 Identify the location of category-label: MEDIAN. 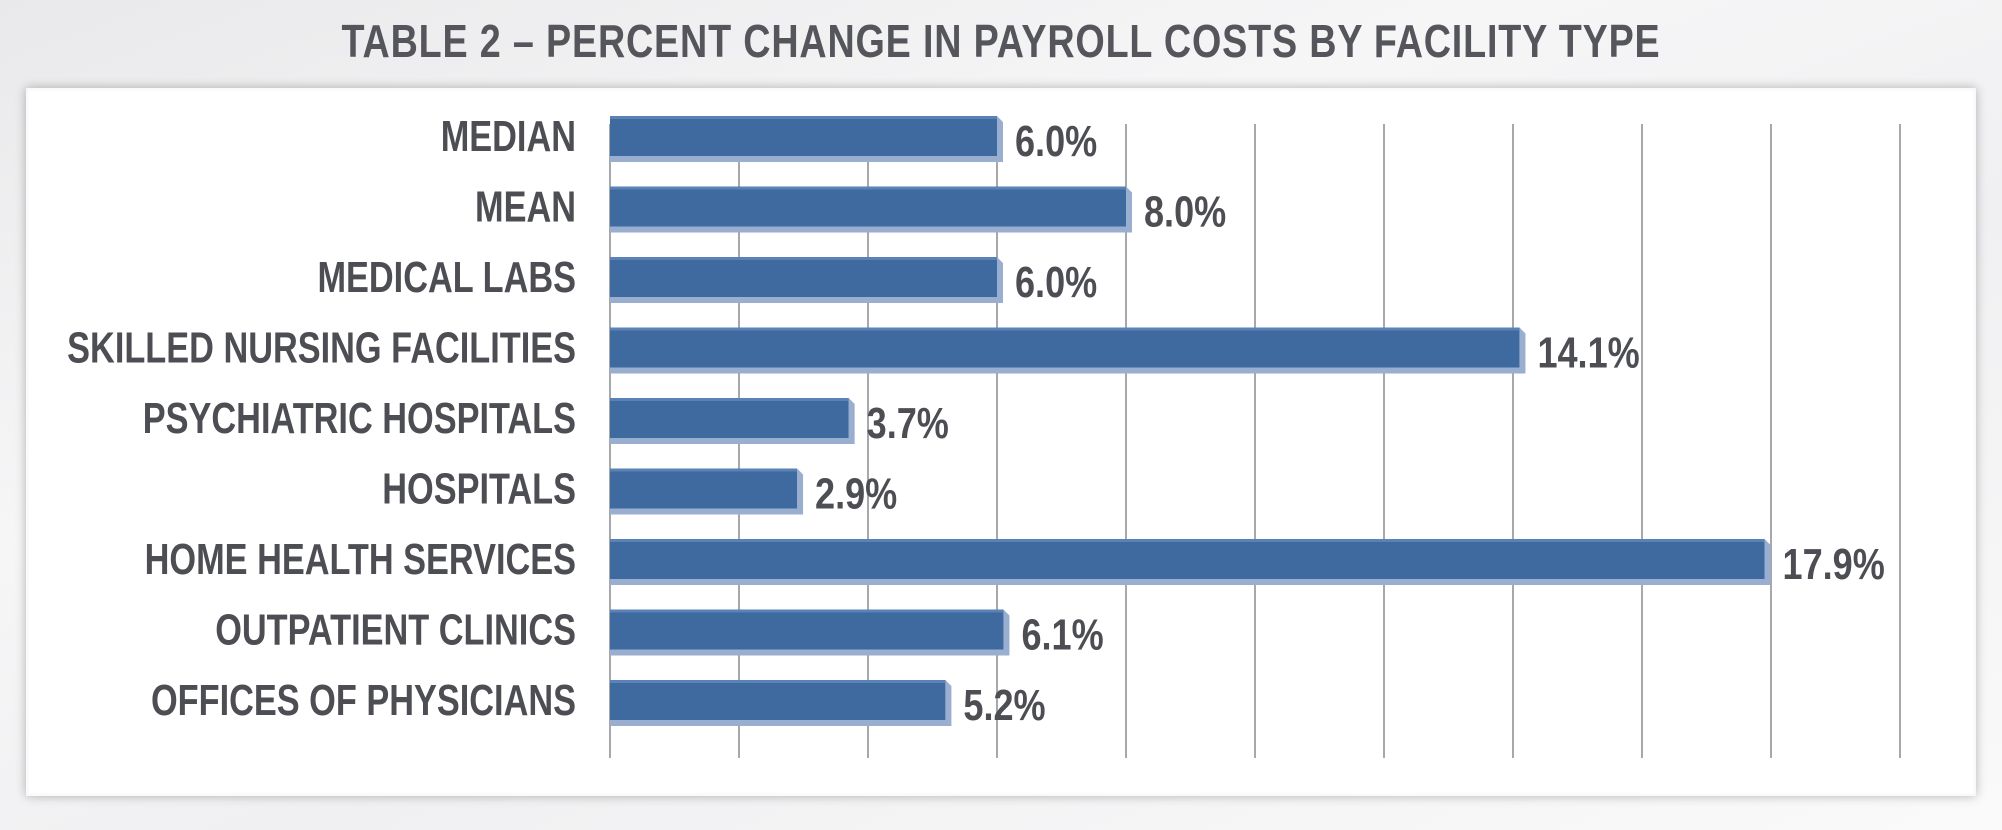
(508, 136).